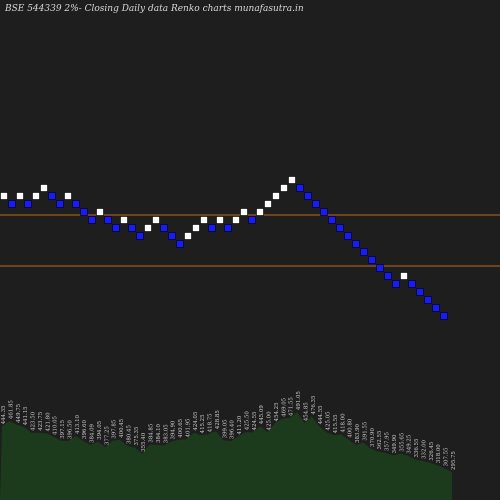 The image size is (500, 500). What do you see at coordinates (159, 432) in the screenshot?
I see `volume-label: 384.10` at bounding box center [159, 432].